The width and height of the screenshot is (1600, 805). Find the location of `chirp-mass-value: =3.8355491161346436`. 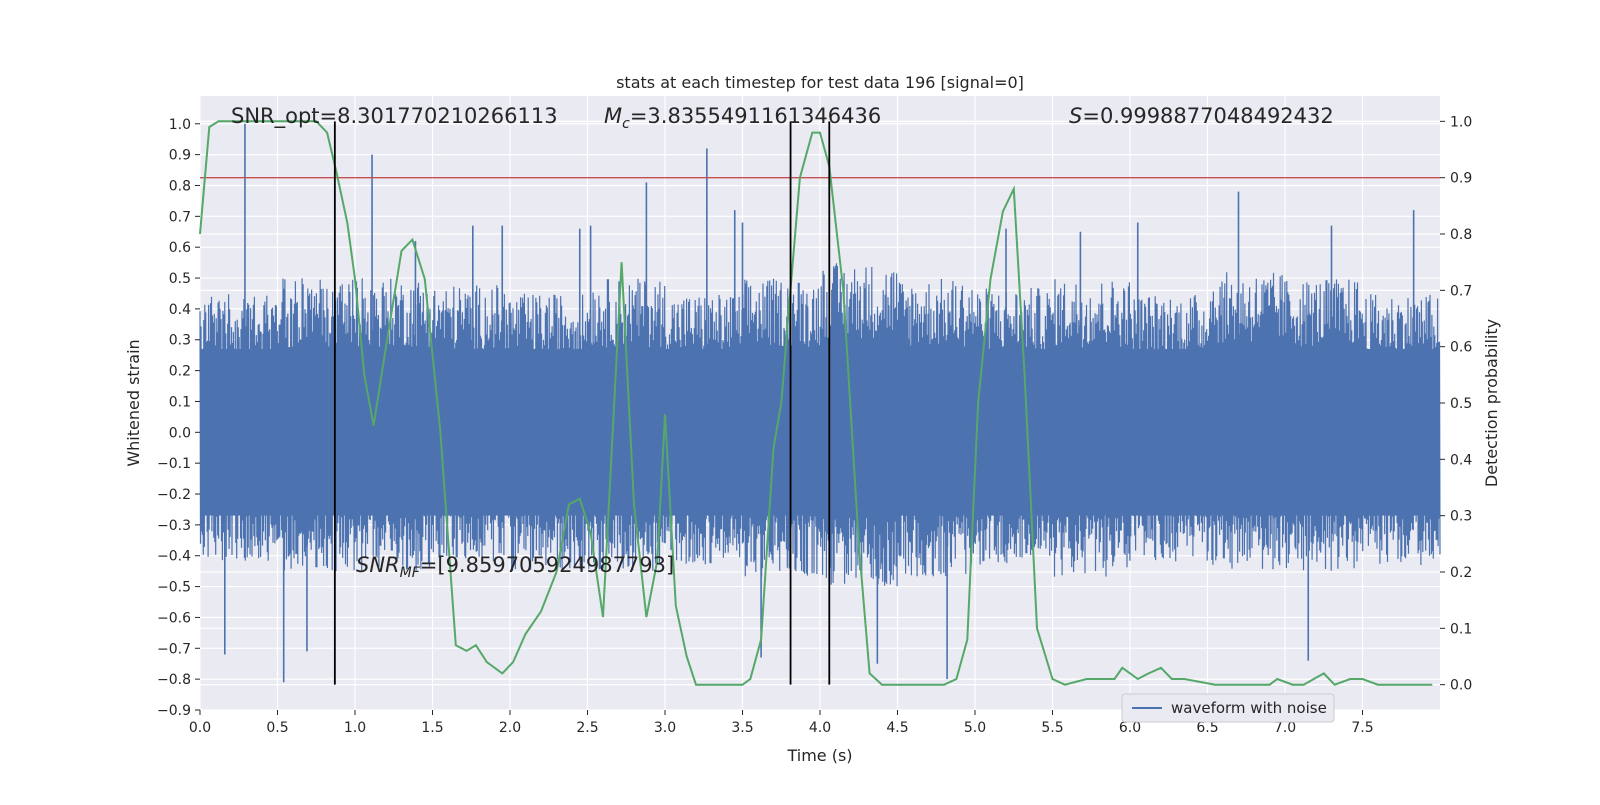

chirp-mass-value: =3.8355491161346436 is located at coordinates (755, 116).